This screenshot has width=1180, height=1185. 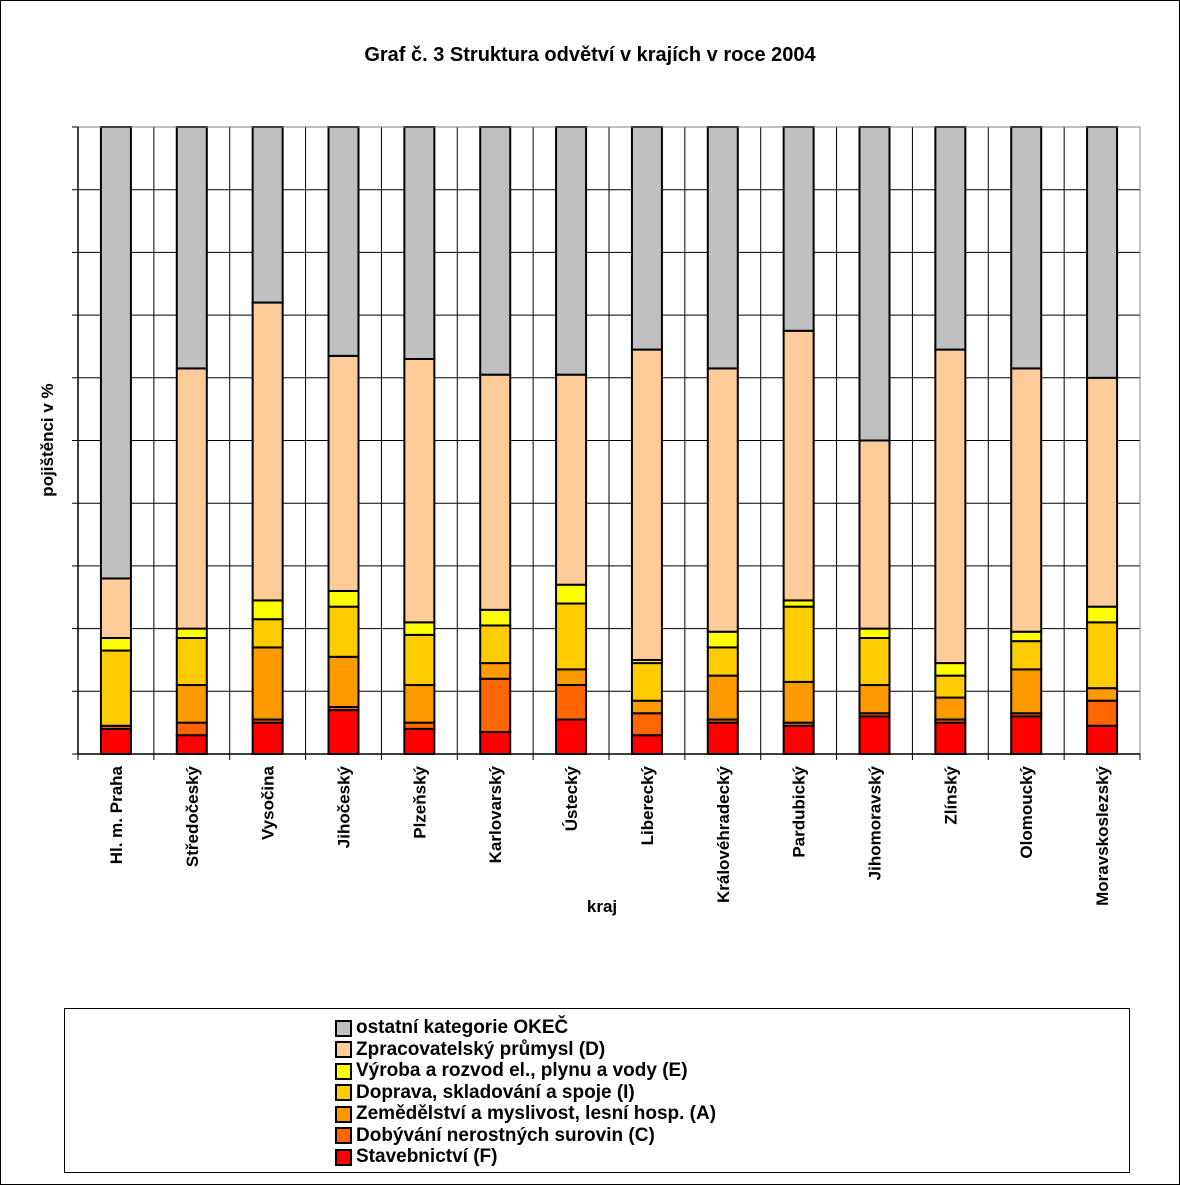 I want to click on legend-item: Zemědělství a myslivost, lesní hosp. (A), so click(x=525, y=1114).